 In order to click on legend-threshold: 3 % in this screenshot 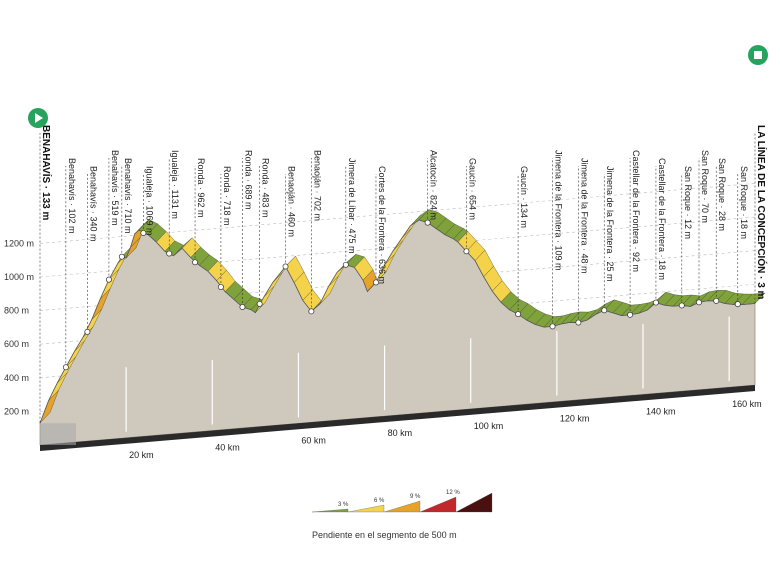, I will do `click(343, 505)`.